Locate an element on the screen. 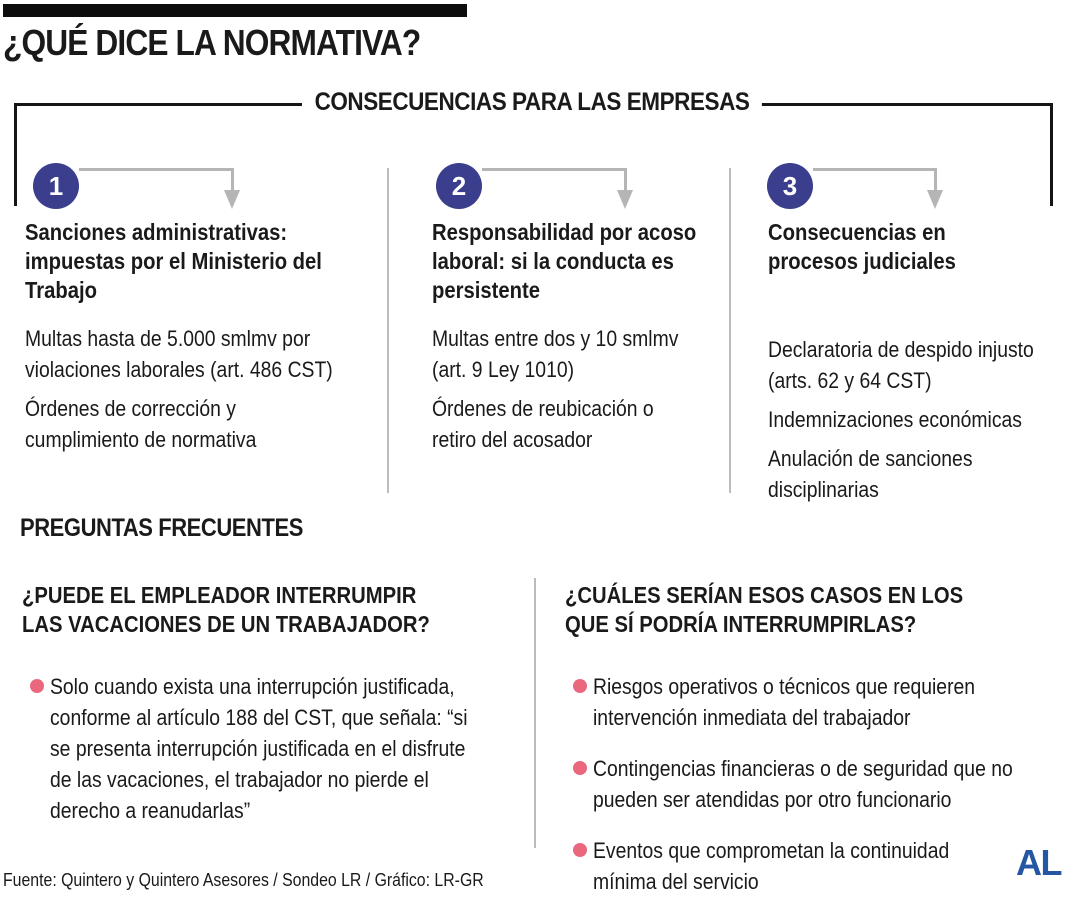  arrow-3-line is located at coordinates (875, 169).